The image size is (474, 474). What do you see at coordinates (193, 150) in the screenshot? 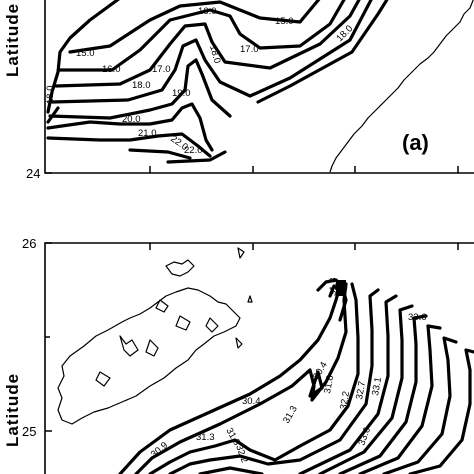
I see `panel-a-clabel: 22.0` at bounding box center [193, 150].